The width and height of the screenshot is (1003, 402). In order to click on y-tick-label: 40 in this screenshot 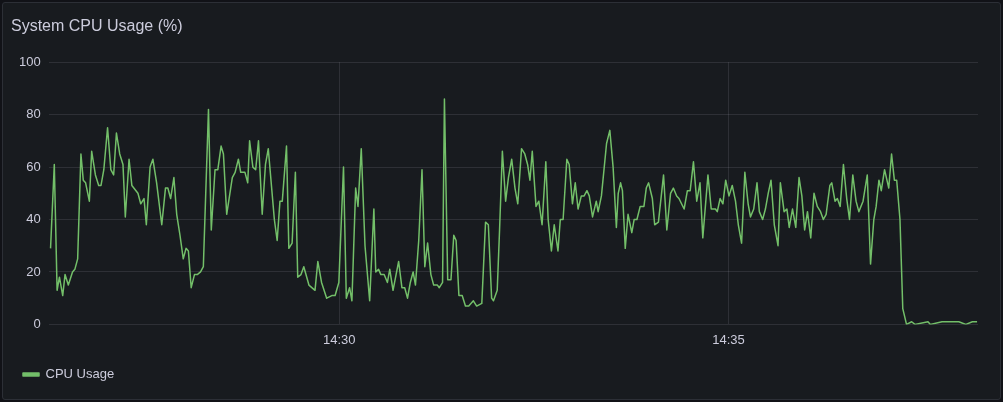, I will do `click(33, 219)`.